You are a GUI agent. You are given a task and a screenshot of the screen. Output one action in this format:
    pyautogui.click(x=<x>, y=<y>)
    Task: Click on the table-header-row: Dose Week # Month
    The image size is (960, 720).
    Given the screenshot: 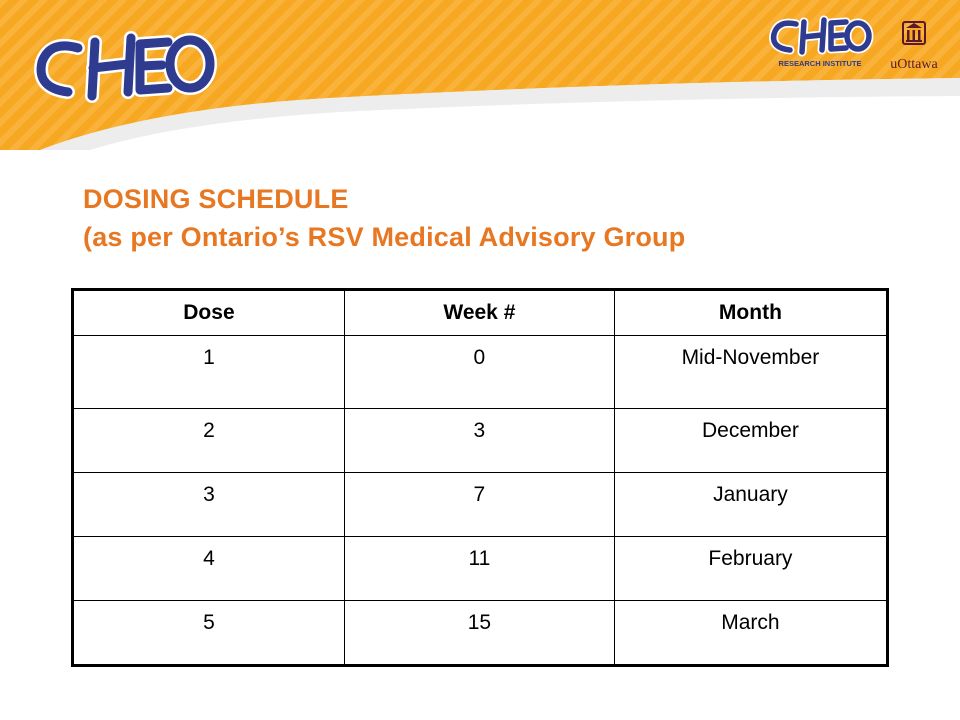 What is the action you would take?
    pyautogui.click(x=480, y=312)
    